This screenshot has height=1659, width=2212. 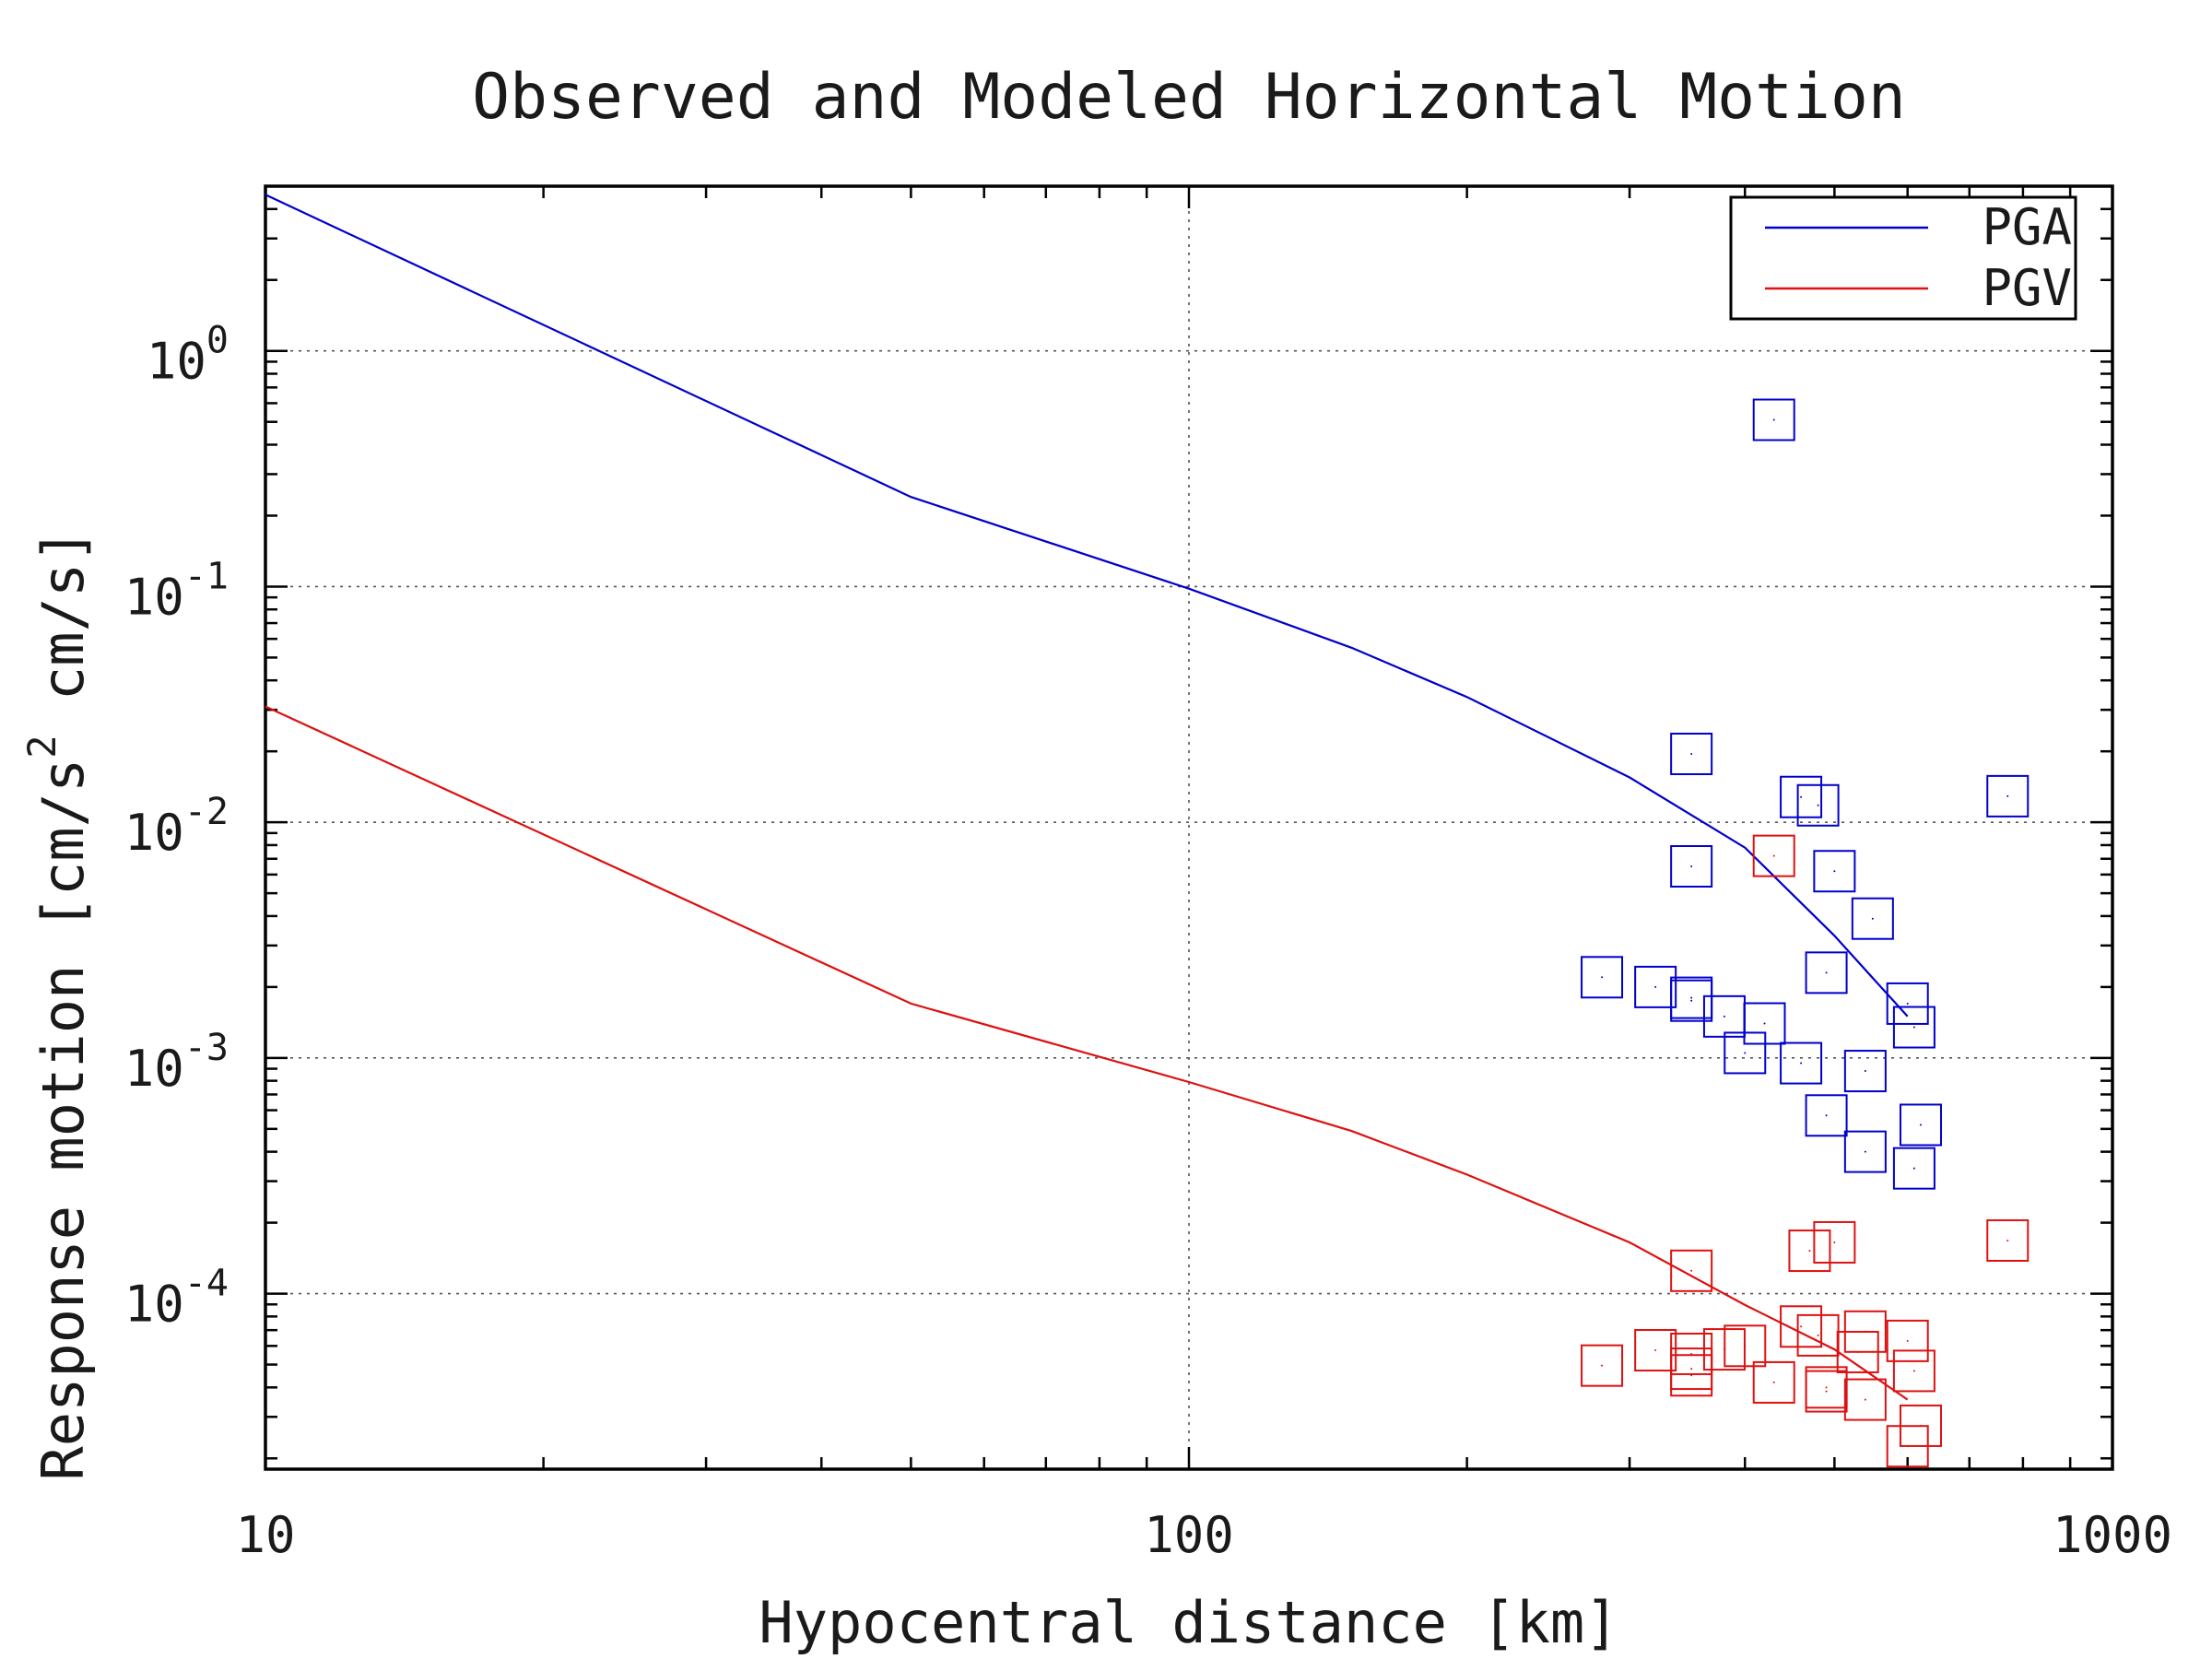 I want to click on y-tick-exponent: -4, so click(x=206, y=1284).